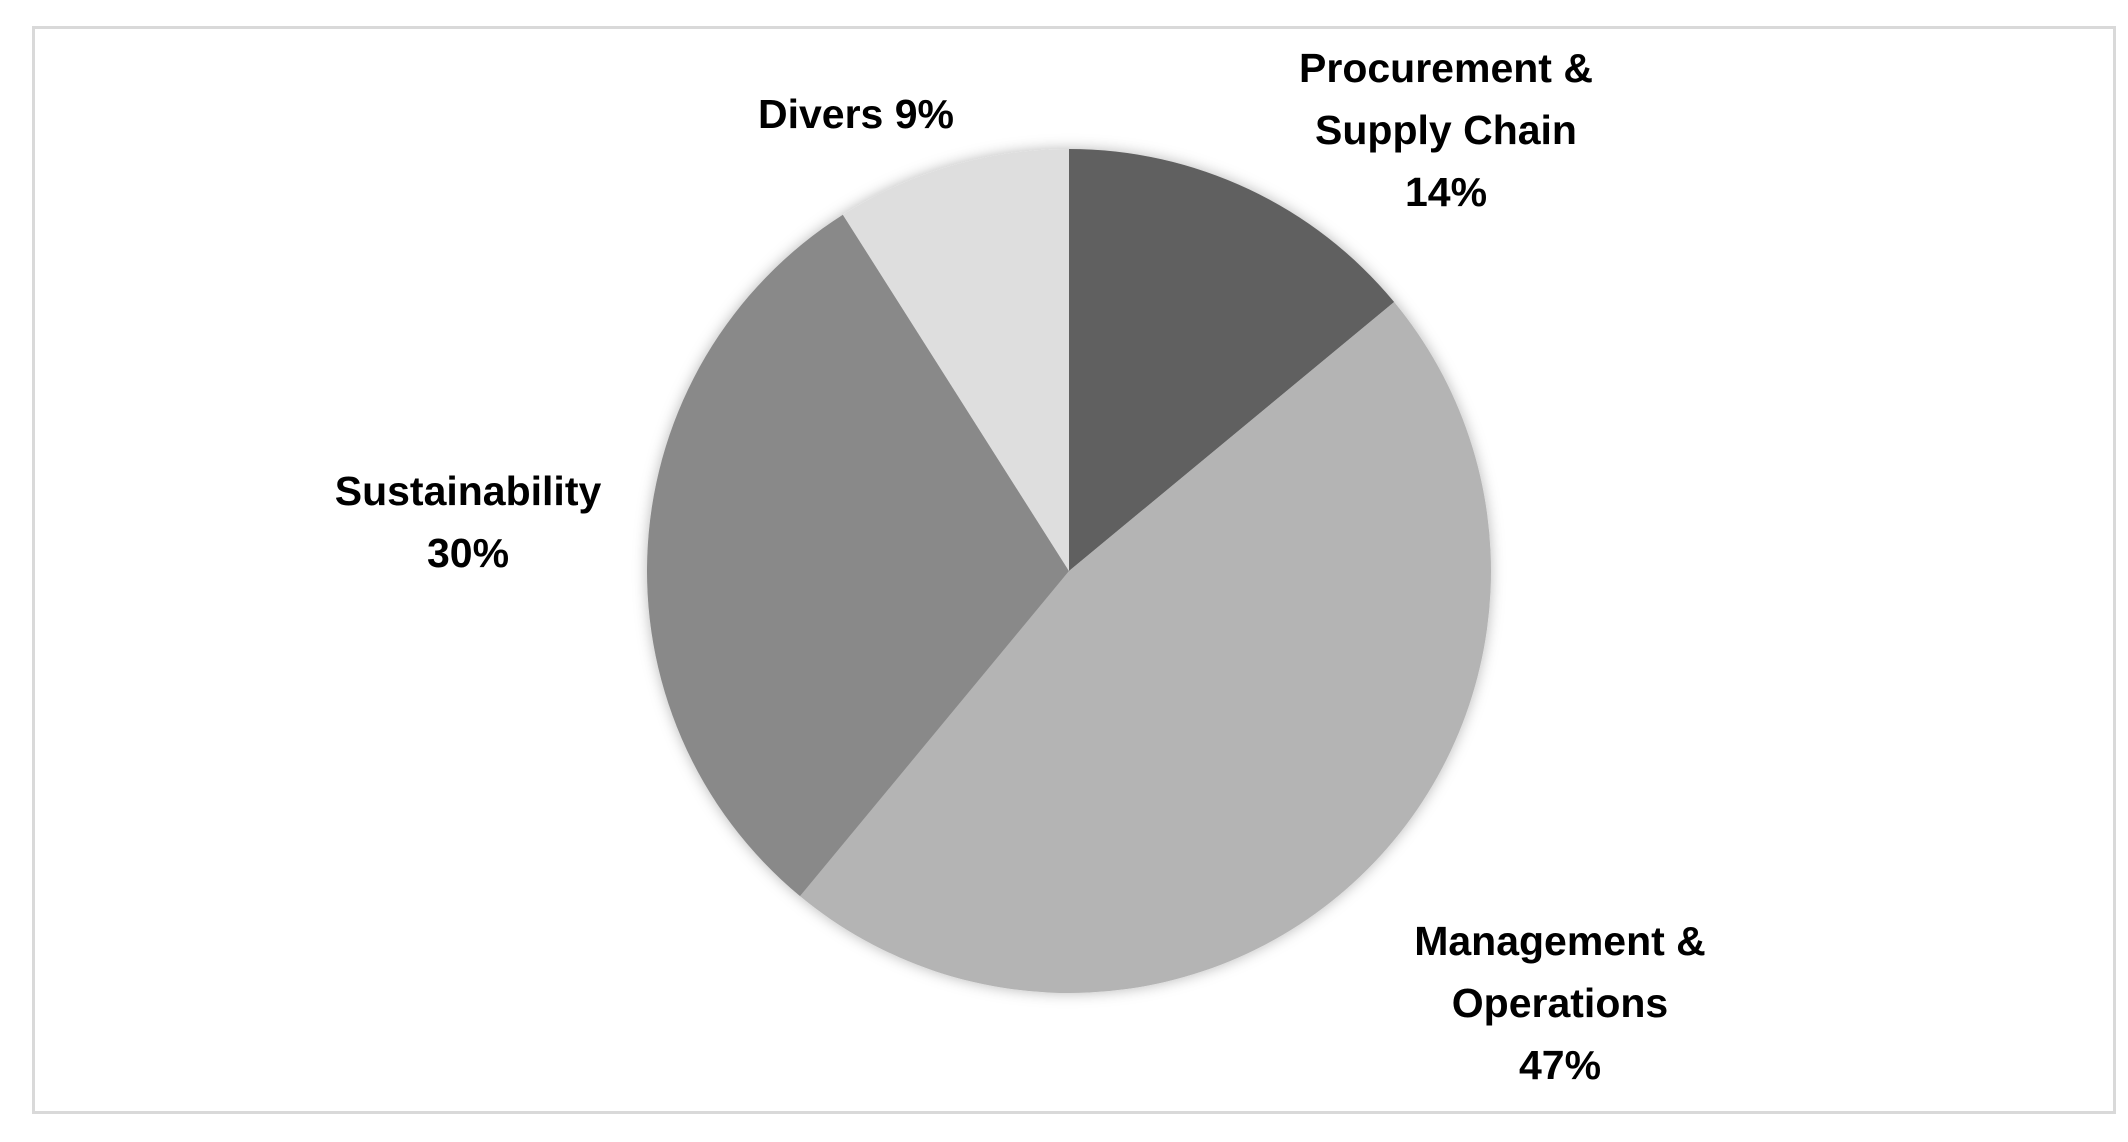  What do you see at coordinates (1446, 130) in the screenshot?
I see `slice-label-procurement: Procurement & Supply Chain 14%` at bounding box center [1446, 130].